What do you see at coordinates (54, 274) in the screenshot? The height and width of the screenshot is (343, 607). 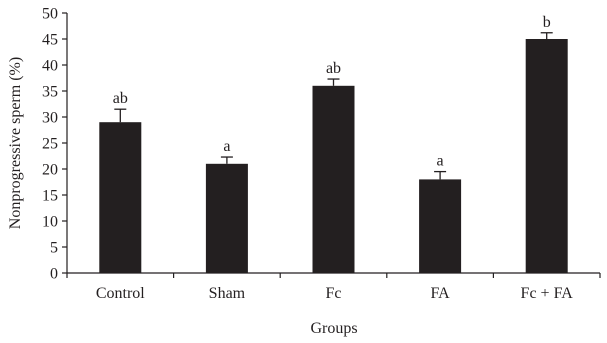 I see `y-tick-label: 0` at bounding box center [54, 274].